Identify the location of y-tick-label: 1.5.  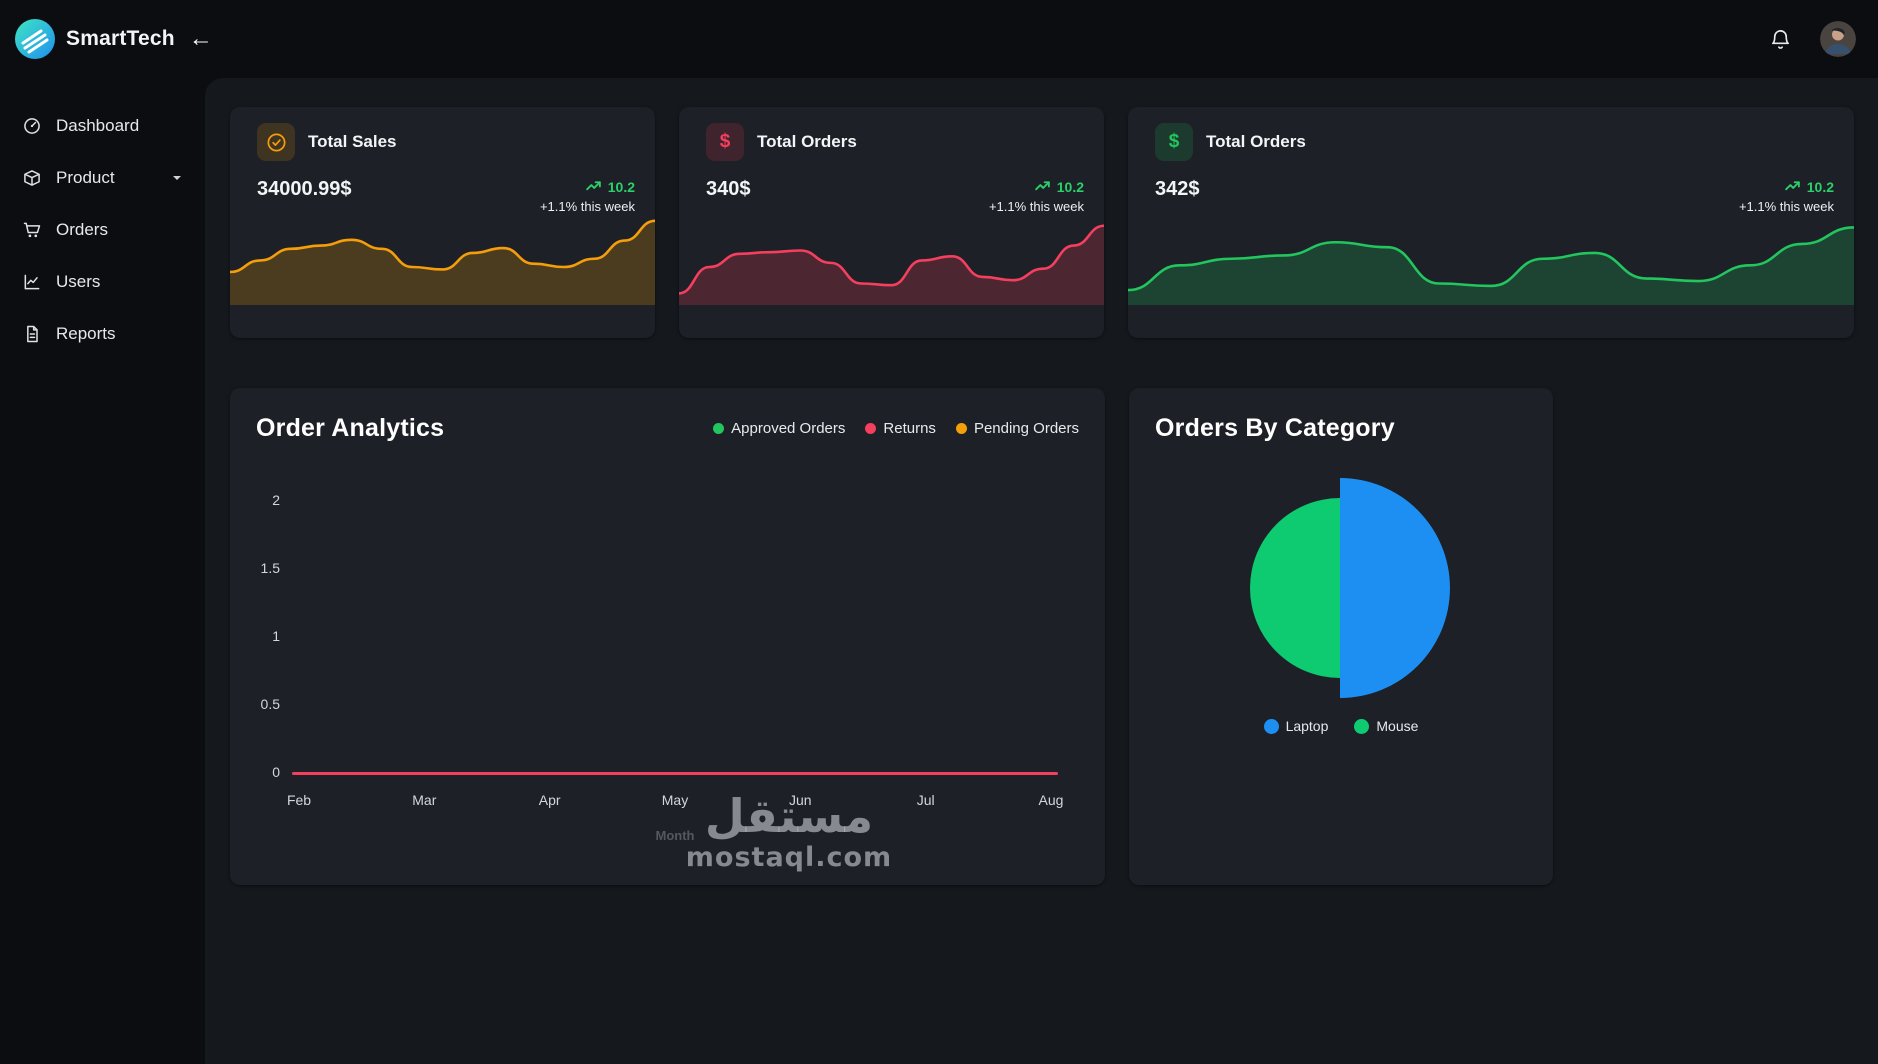
(270, 568).